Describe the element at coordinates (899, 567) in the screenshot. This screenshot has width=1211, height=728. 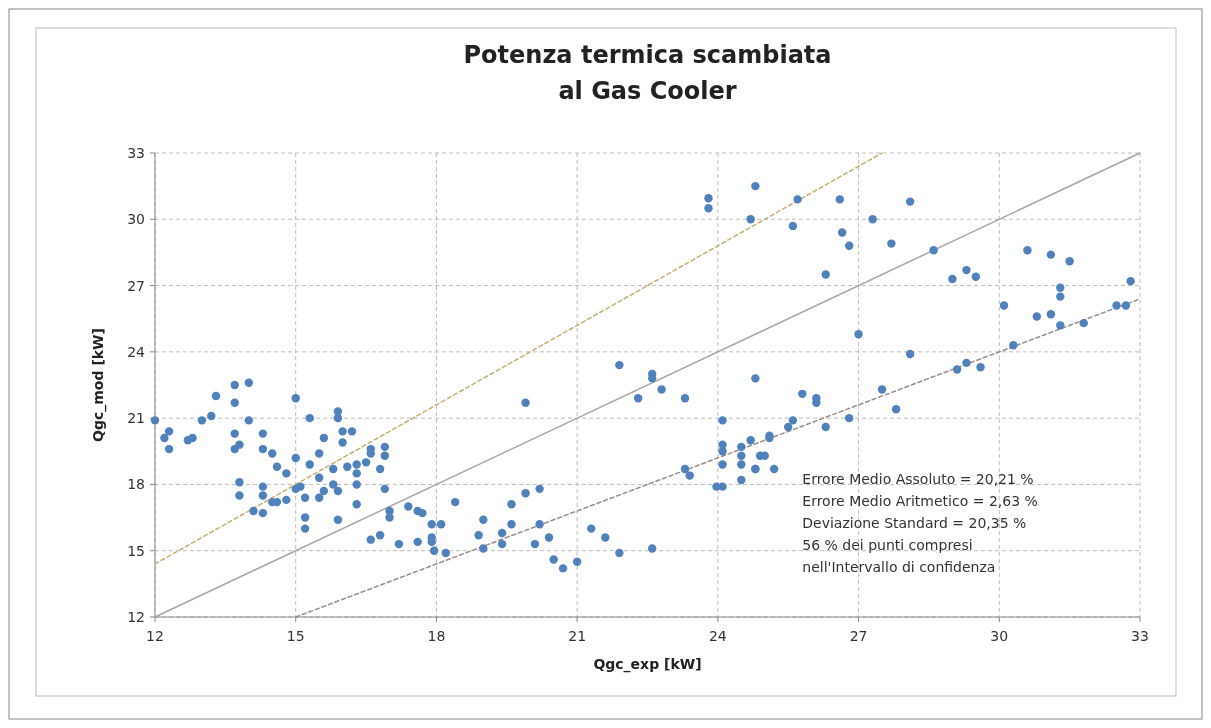
I see `annotation: nell'Intervallo di confidenza` at that location.